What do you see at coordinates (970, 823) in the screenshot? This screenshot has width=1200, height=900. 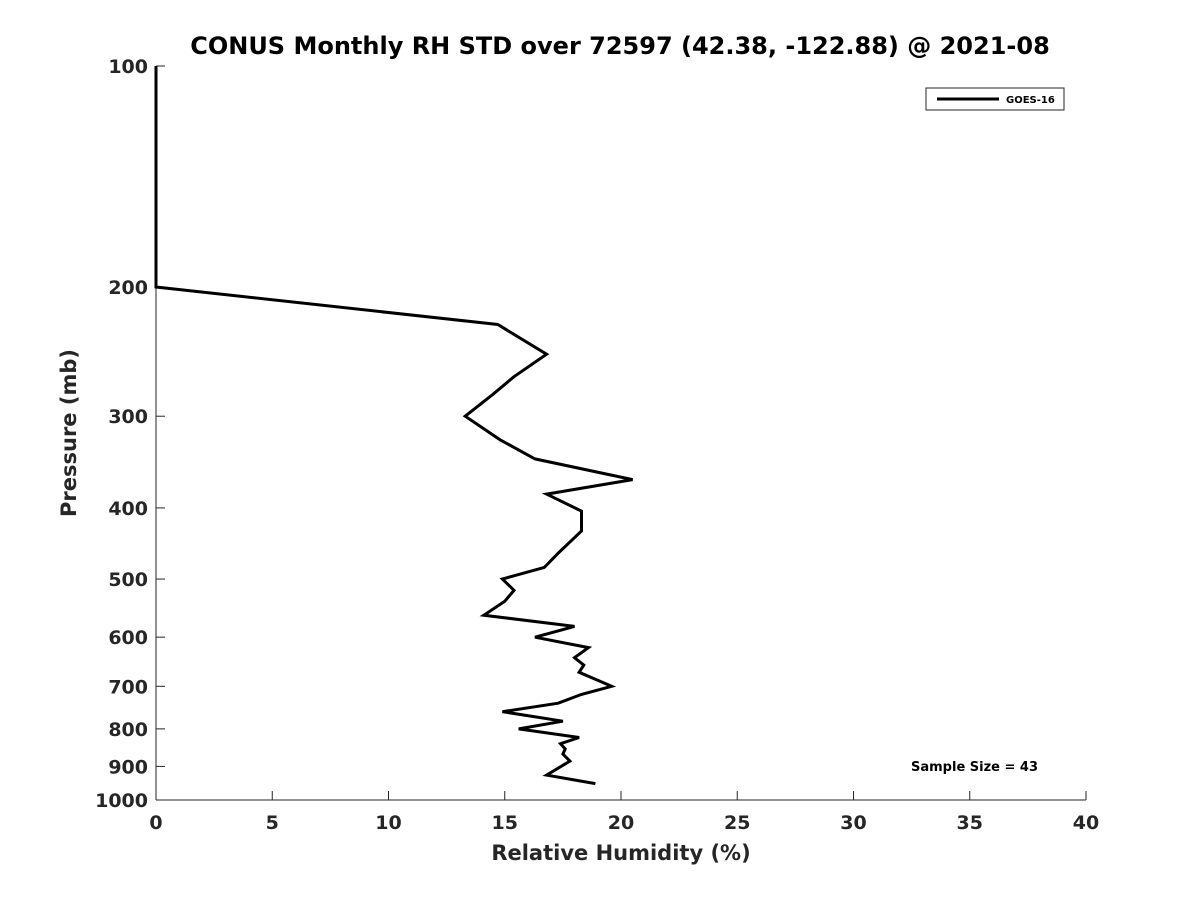 I see `x-tick-label: 35` at bounding box center [970, 823].